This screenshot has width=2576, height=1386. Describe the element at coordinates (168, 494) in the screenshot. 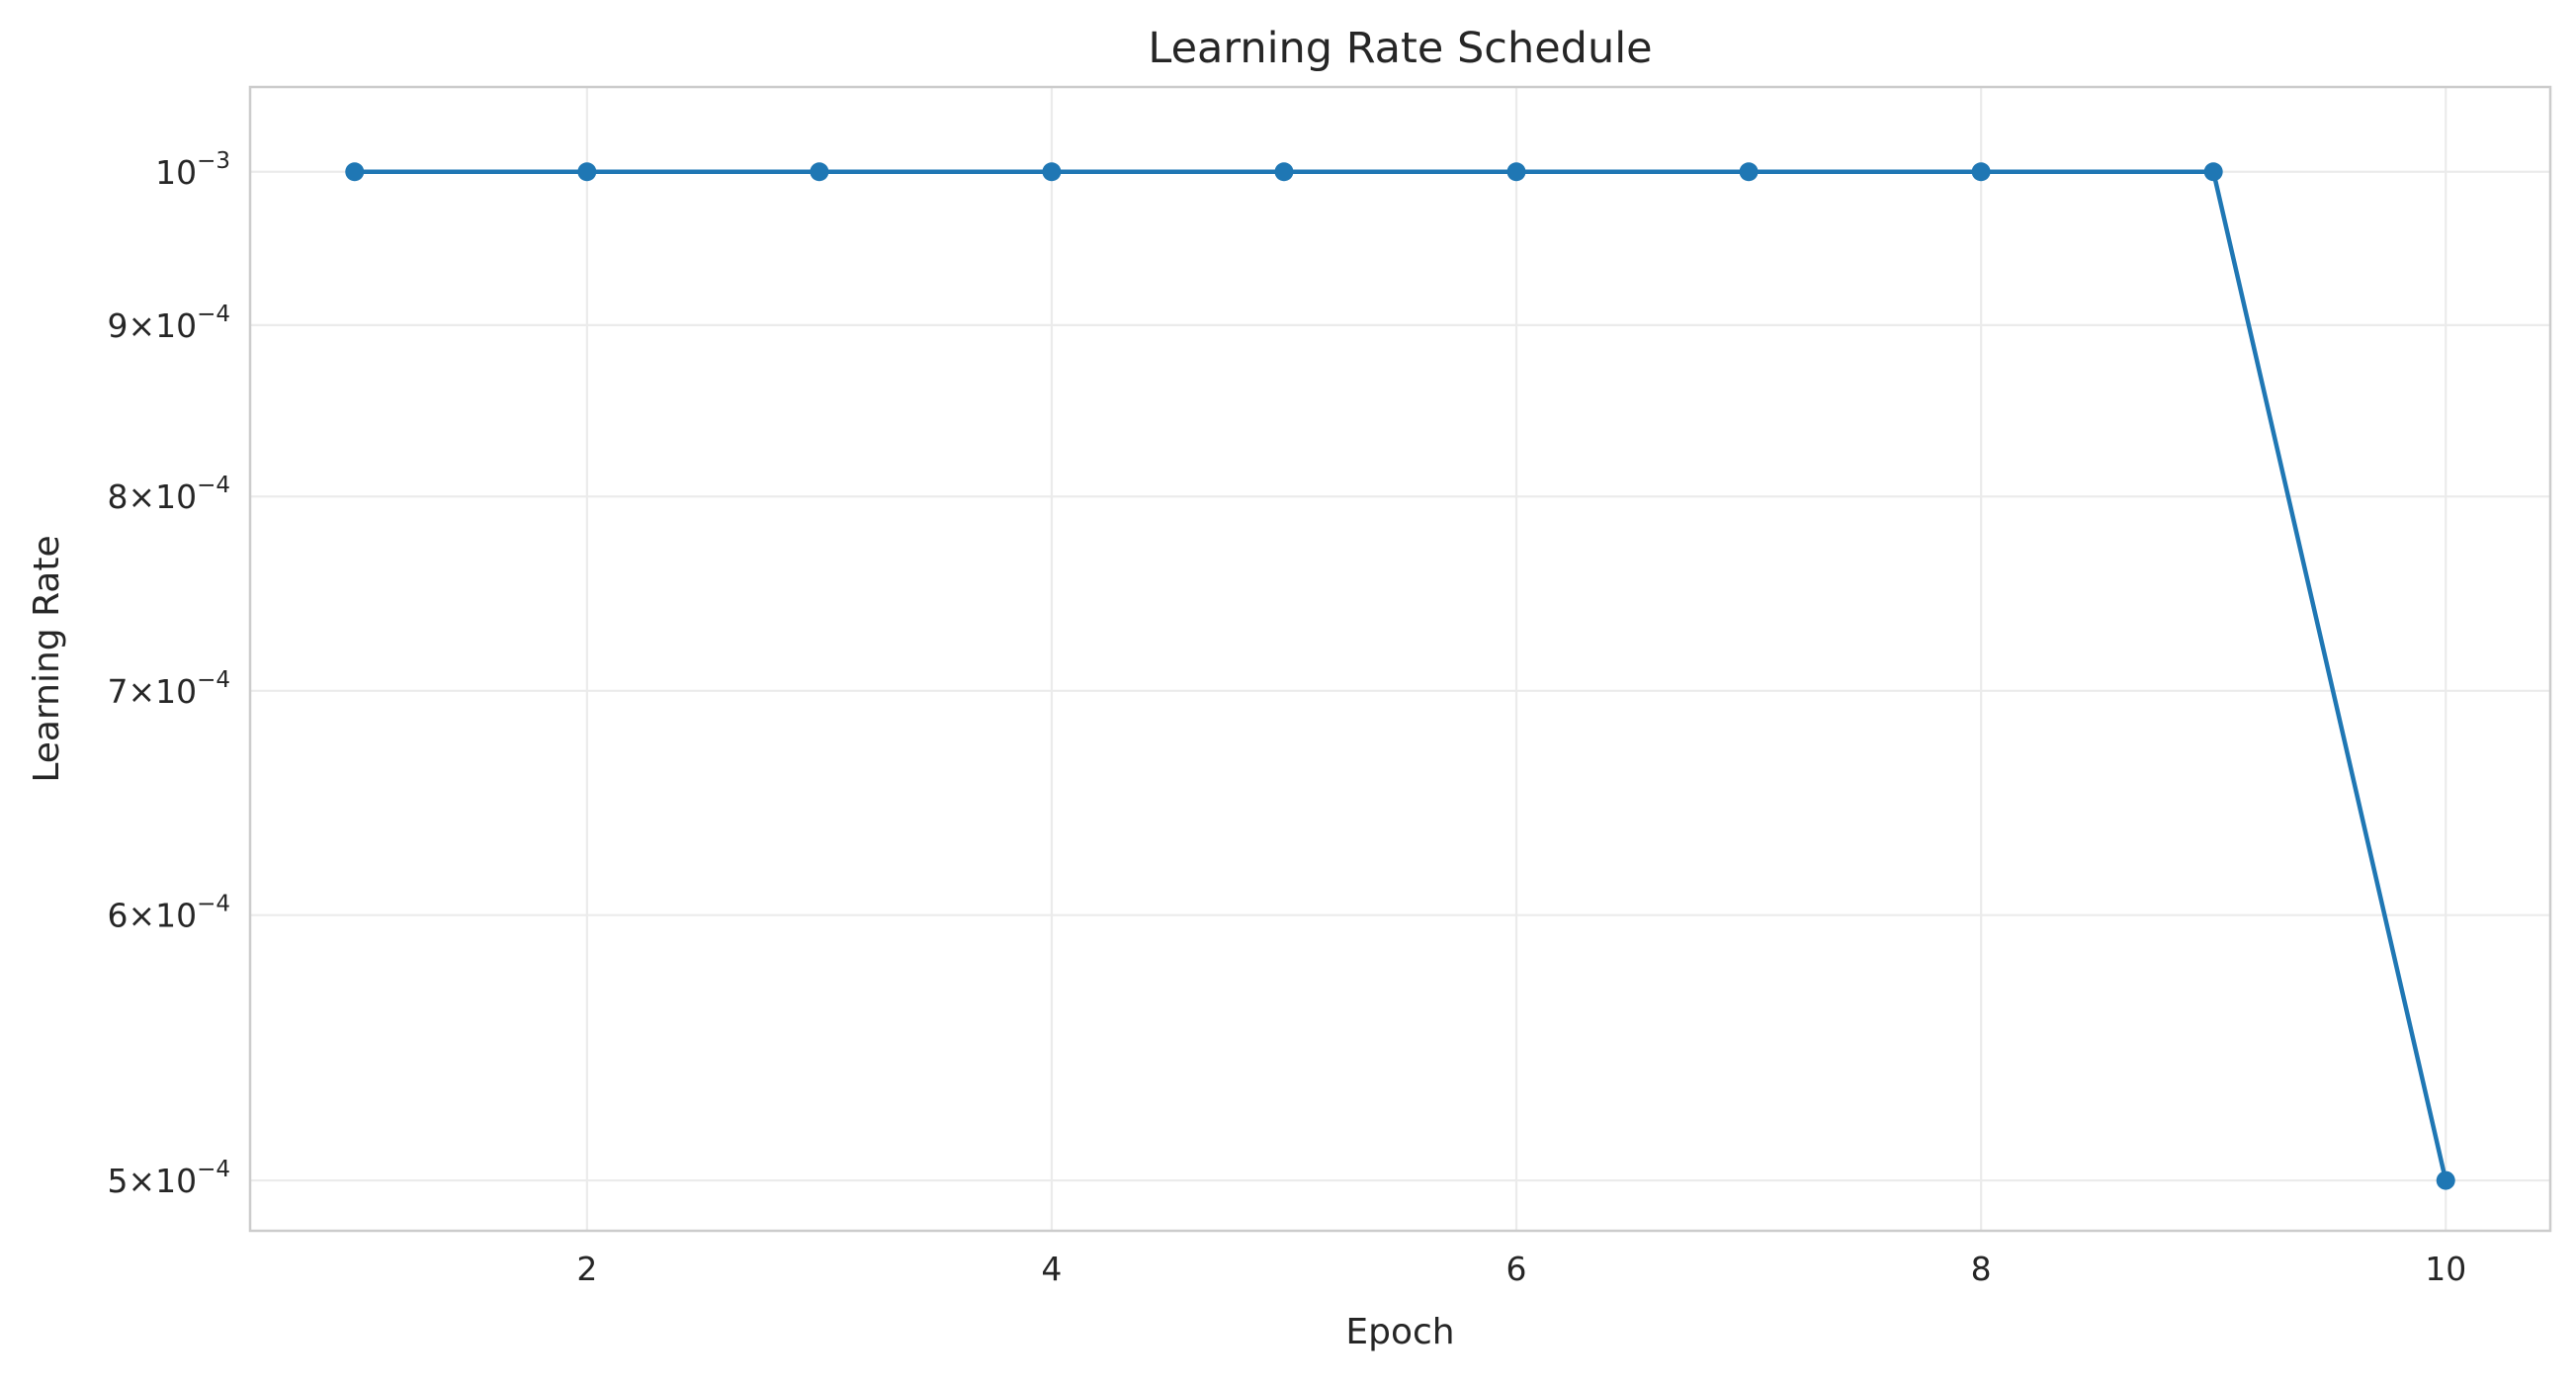

I see `y-tick-label: 8×10⁻⁴` at that location.